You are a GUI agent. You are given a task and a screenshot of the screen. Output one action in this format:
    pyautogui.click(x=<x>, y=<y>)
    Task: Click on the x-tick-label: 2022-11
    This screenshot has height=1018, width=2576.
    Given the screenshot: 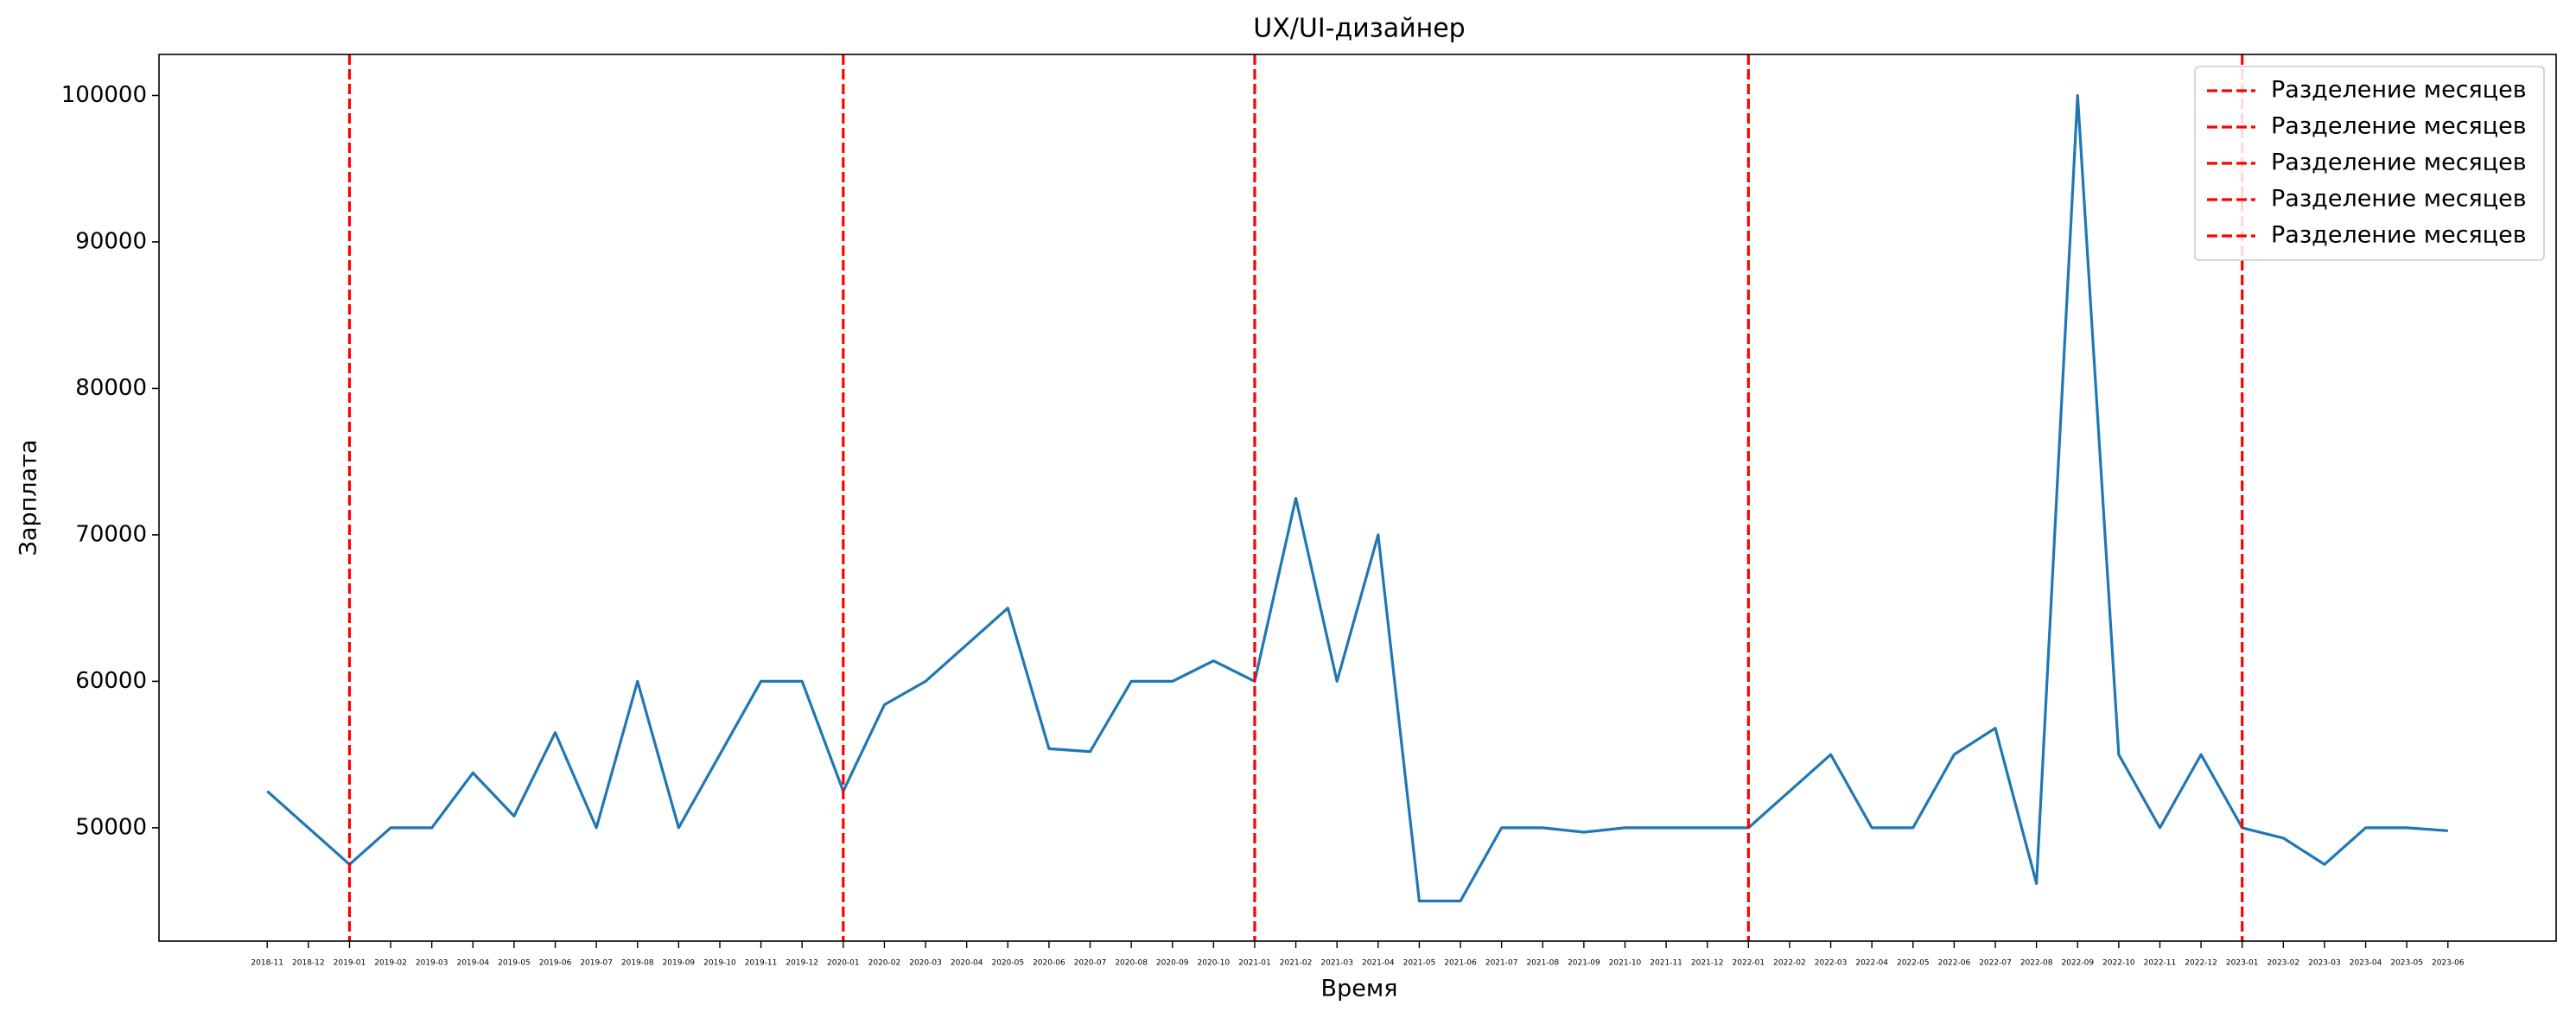 What is the action you would take?
    pyautogui.click(x=2160, y=964)
    